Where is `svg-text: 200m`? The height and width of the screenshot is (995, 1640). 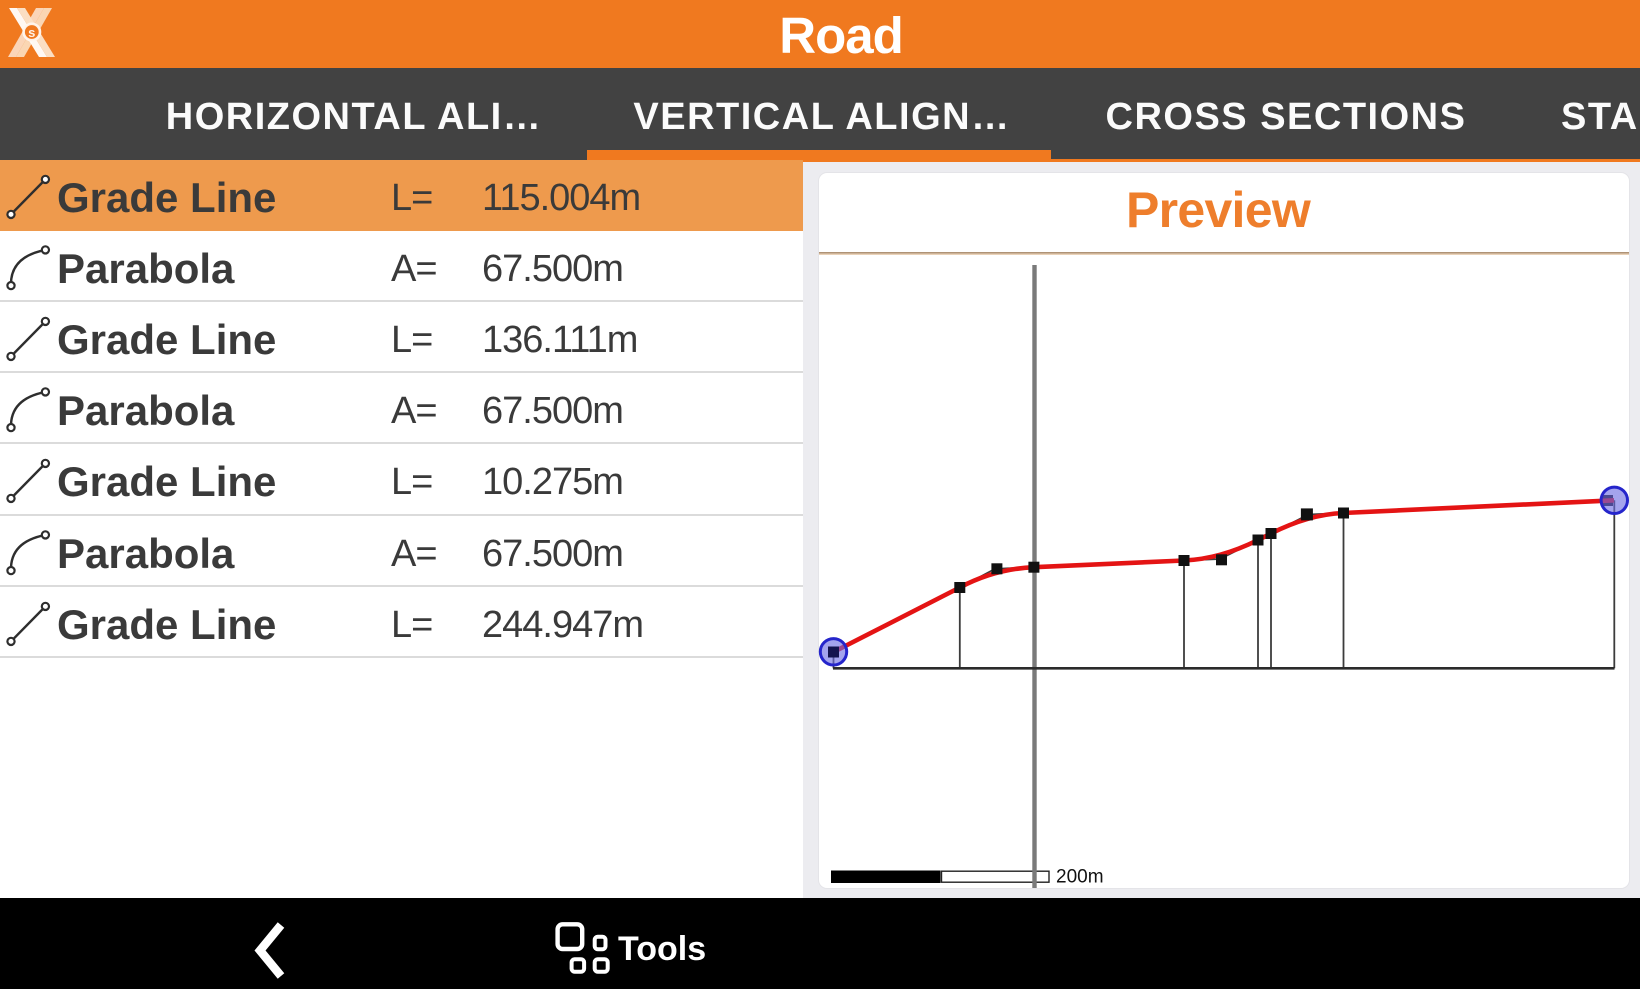 svg-text: 200m is located at coordinates (1080, 877).